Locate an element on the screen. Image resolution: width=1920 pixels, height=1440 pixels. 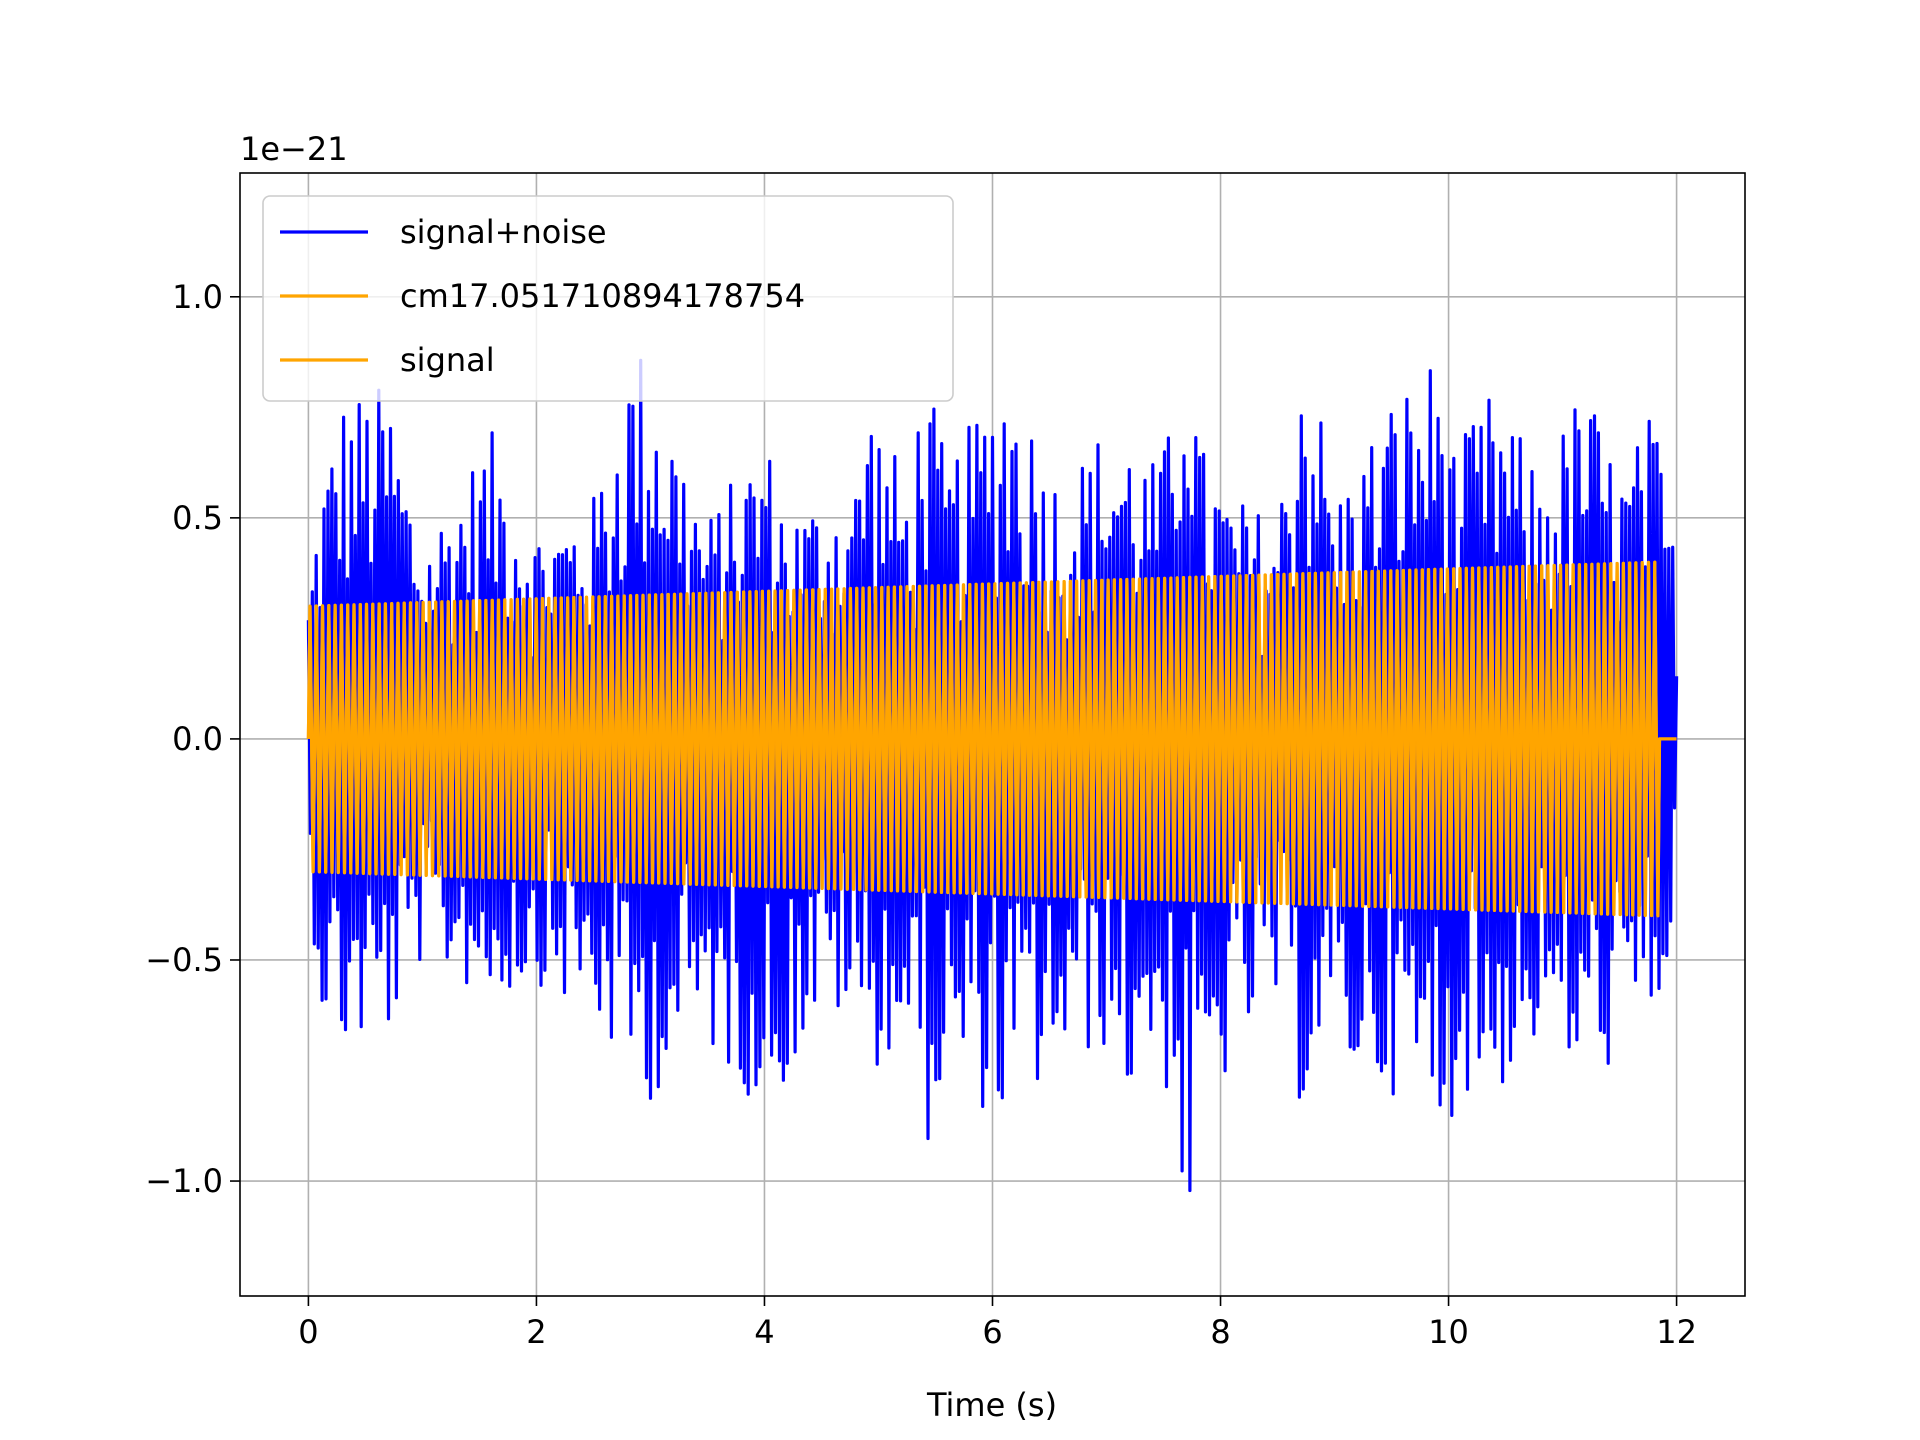
legend-box is located at coordinates (608, 298).